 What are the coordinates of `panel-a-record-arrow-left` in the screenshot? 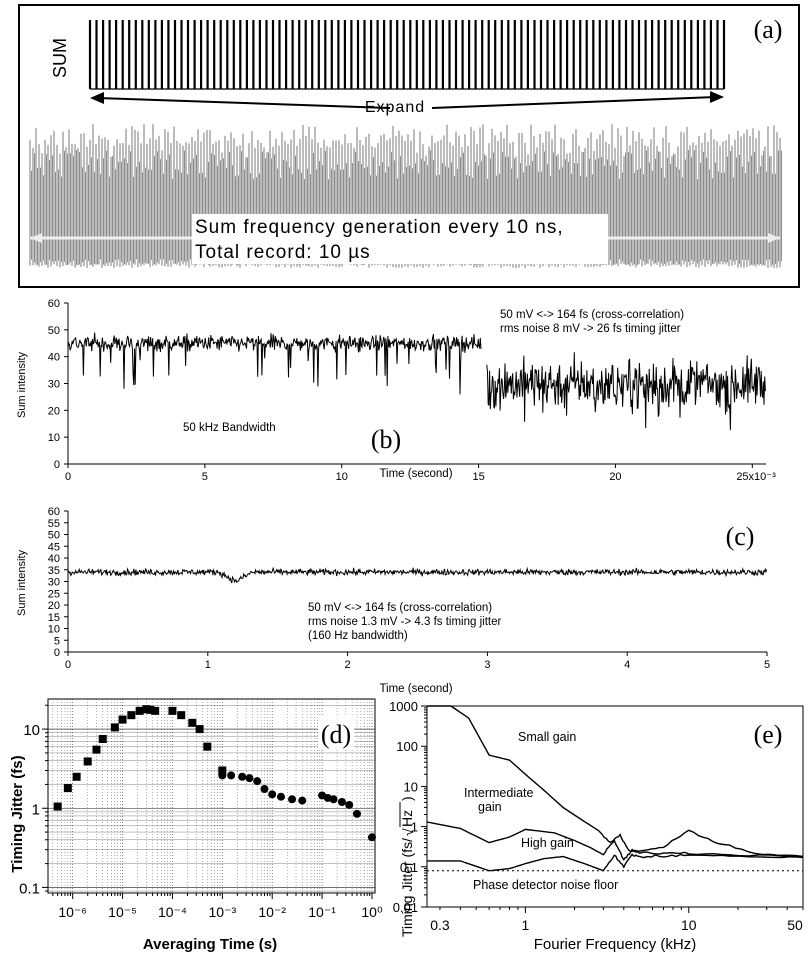 It's located at (36, 238).